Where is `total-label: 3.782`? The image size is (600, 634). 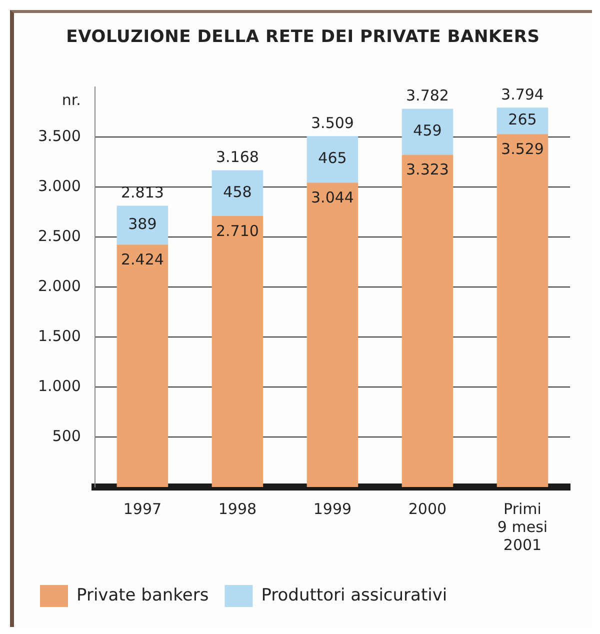
total-label: 3.782 is located at coordinates (427, 95).